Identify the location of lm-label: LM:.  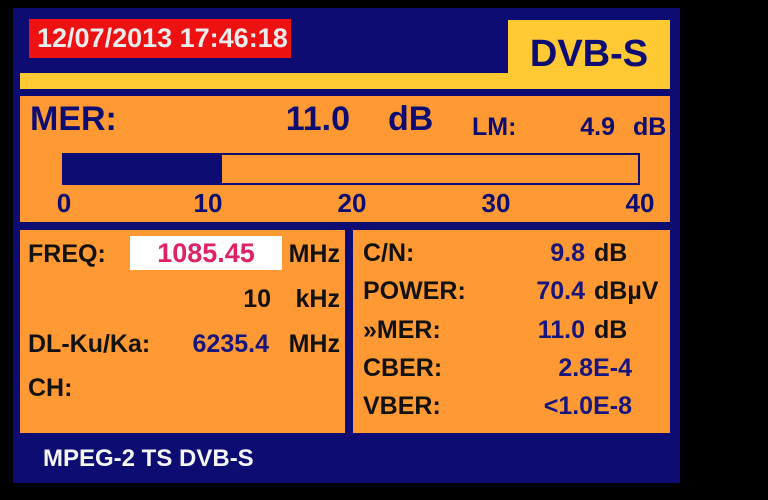
(494, 127).